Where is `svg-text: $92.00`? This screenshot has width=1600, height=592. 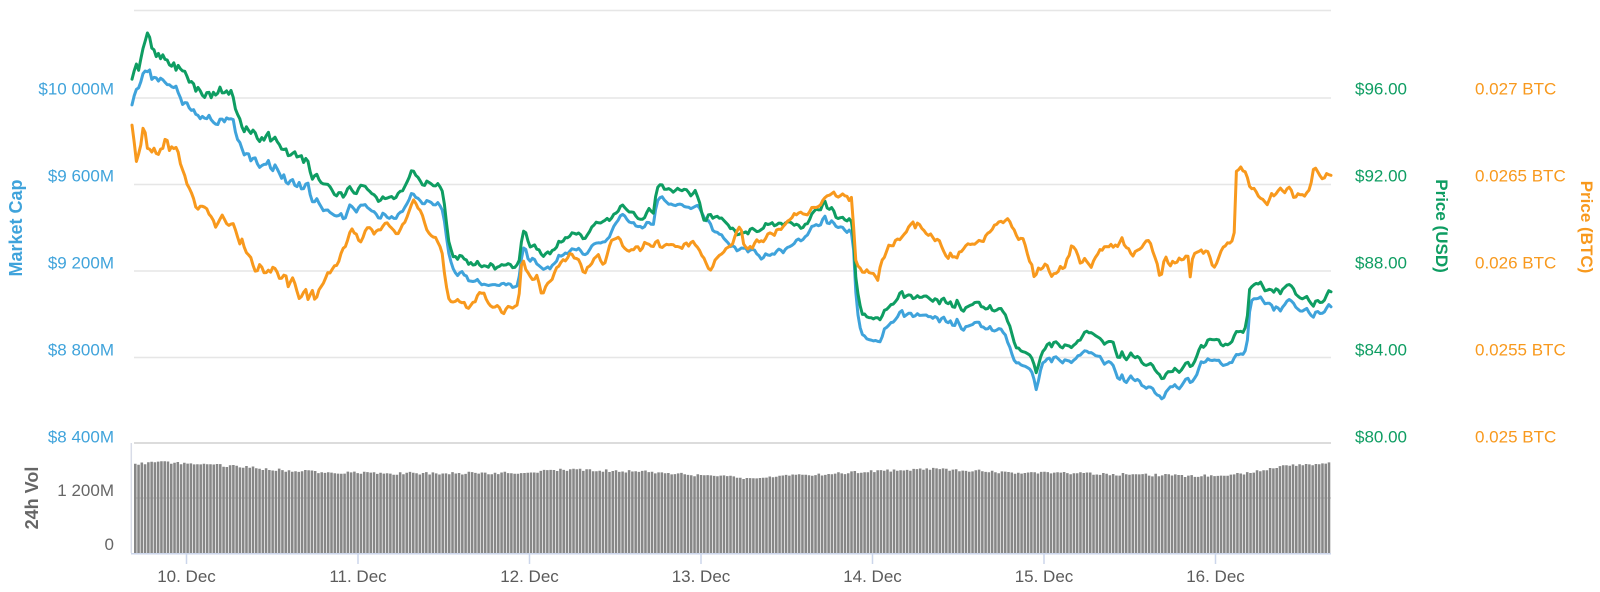 svg-text: $92.00 is located at coordinates (1381, 176).